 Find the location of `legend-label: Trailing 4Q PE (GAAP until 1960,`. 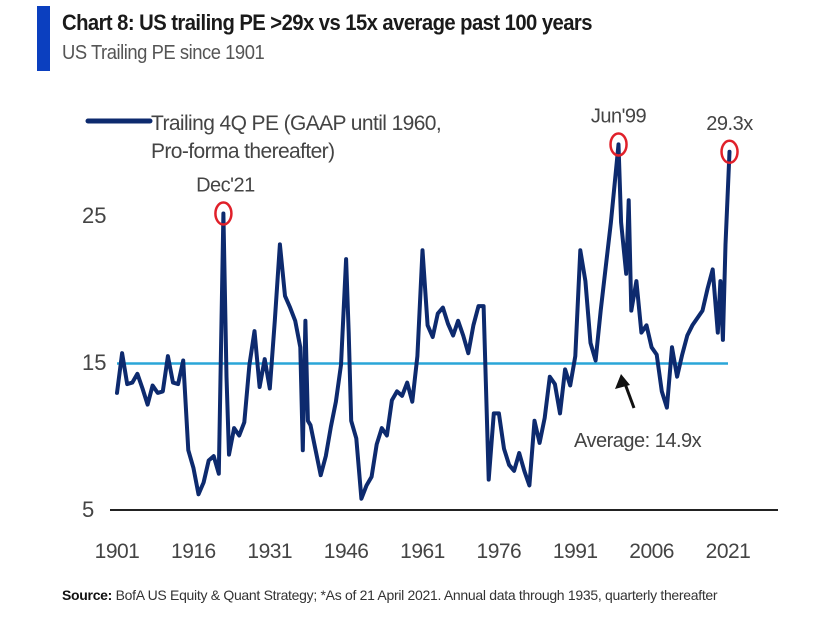

legend-label: Trailing 4Q PE (GAAP until 1960, is located at coordinates (296, 123).